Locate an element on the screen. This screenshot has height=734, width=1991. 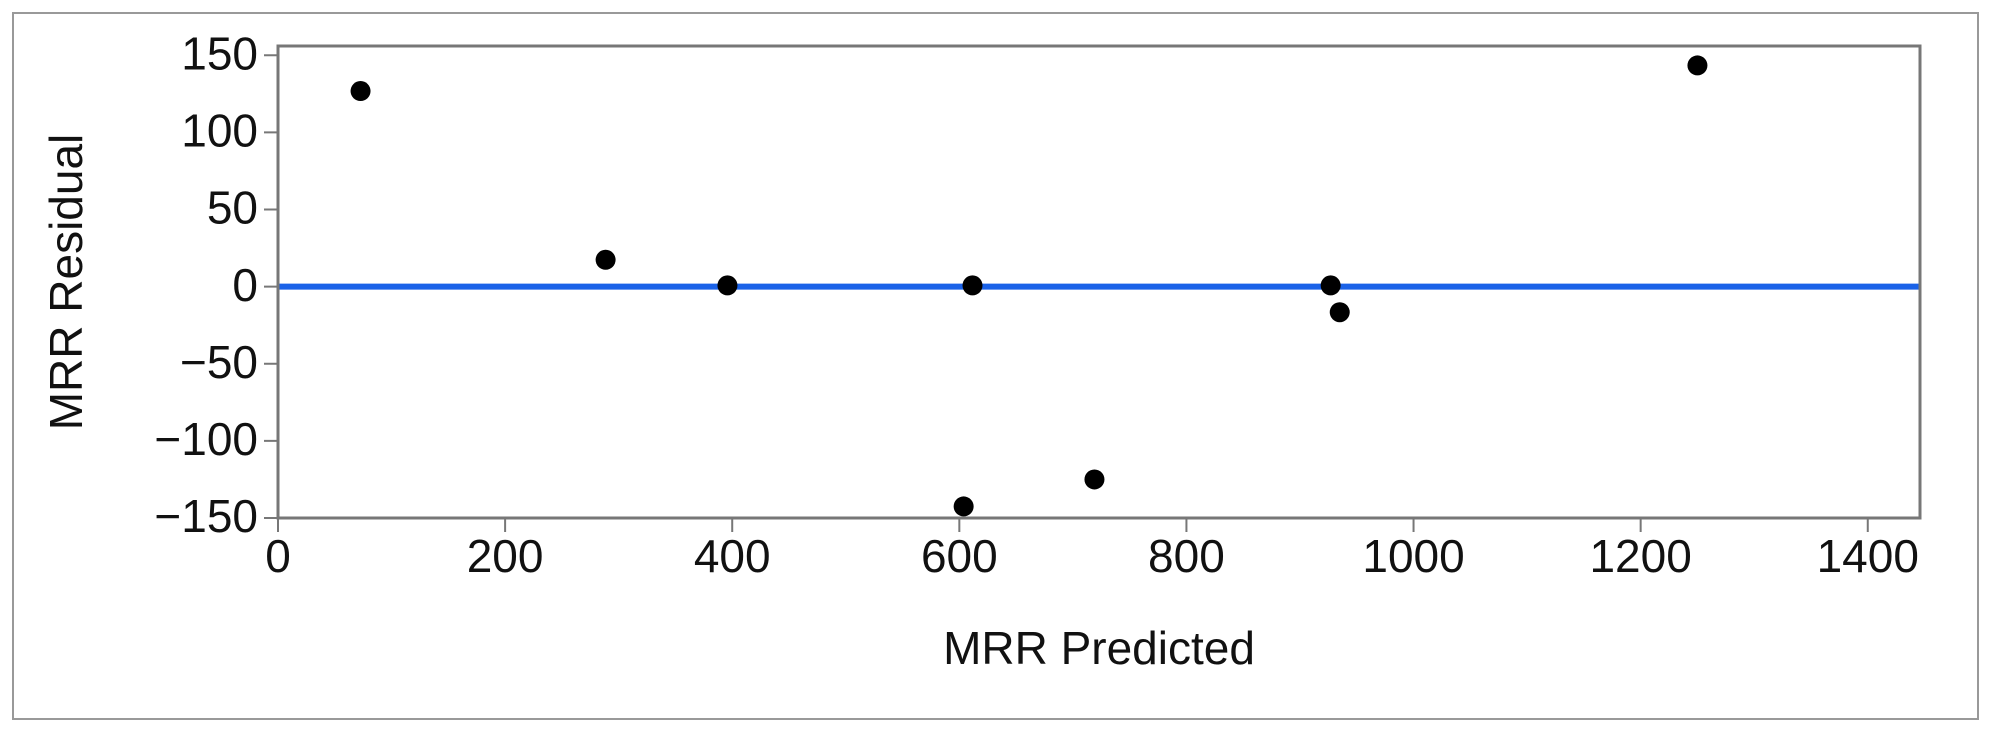
y-tick-label: 150 is located at coordinates (219, 53).